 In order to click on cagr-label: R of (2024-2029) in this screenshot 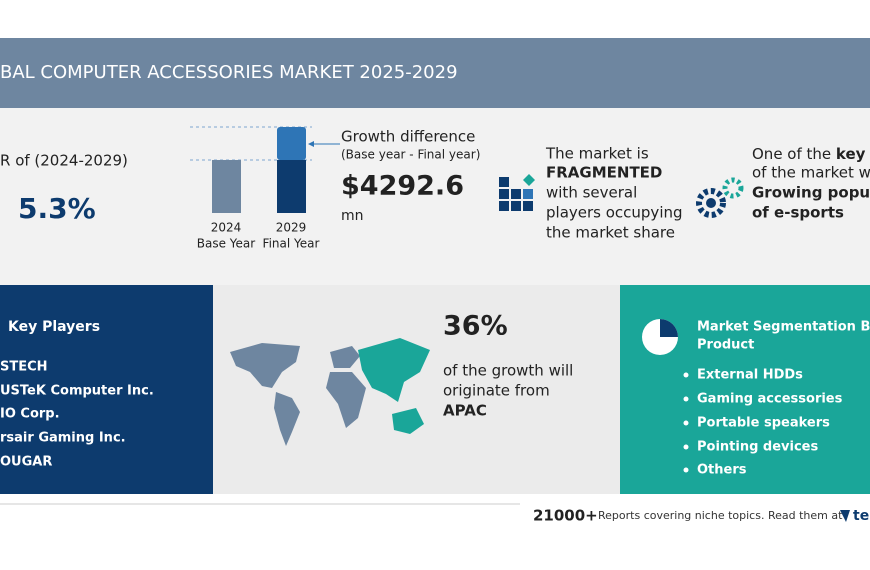, I will do `click(64, 161)`.